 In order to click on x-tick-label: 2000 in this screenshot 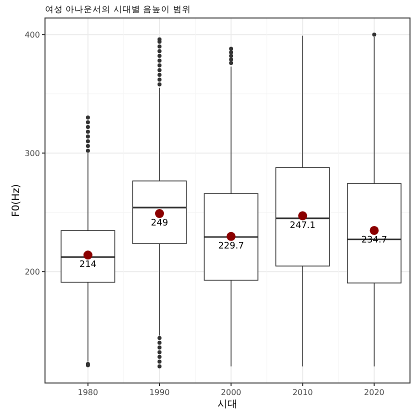, I will do `click(231, 392)`.